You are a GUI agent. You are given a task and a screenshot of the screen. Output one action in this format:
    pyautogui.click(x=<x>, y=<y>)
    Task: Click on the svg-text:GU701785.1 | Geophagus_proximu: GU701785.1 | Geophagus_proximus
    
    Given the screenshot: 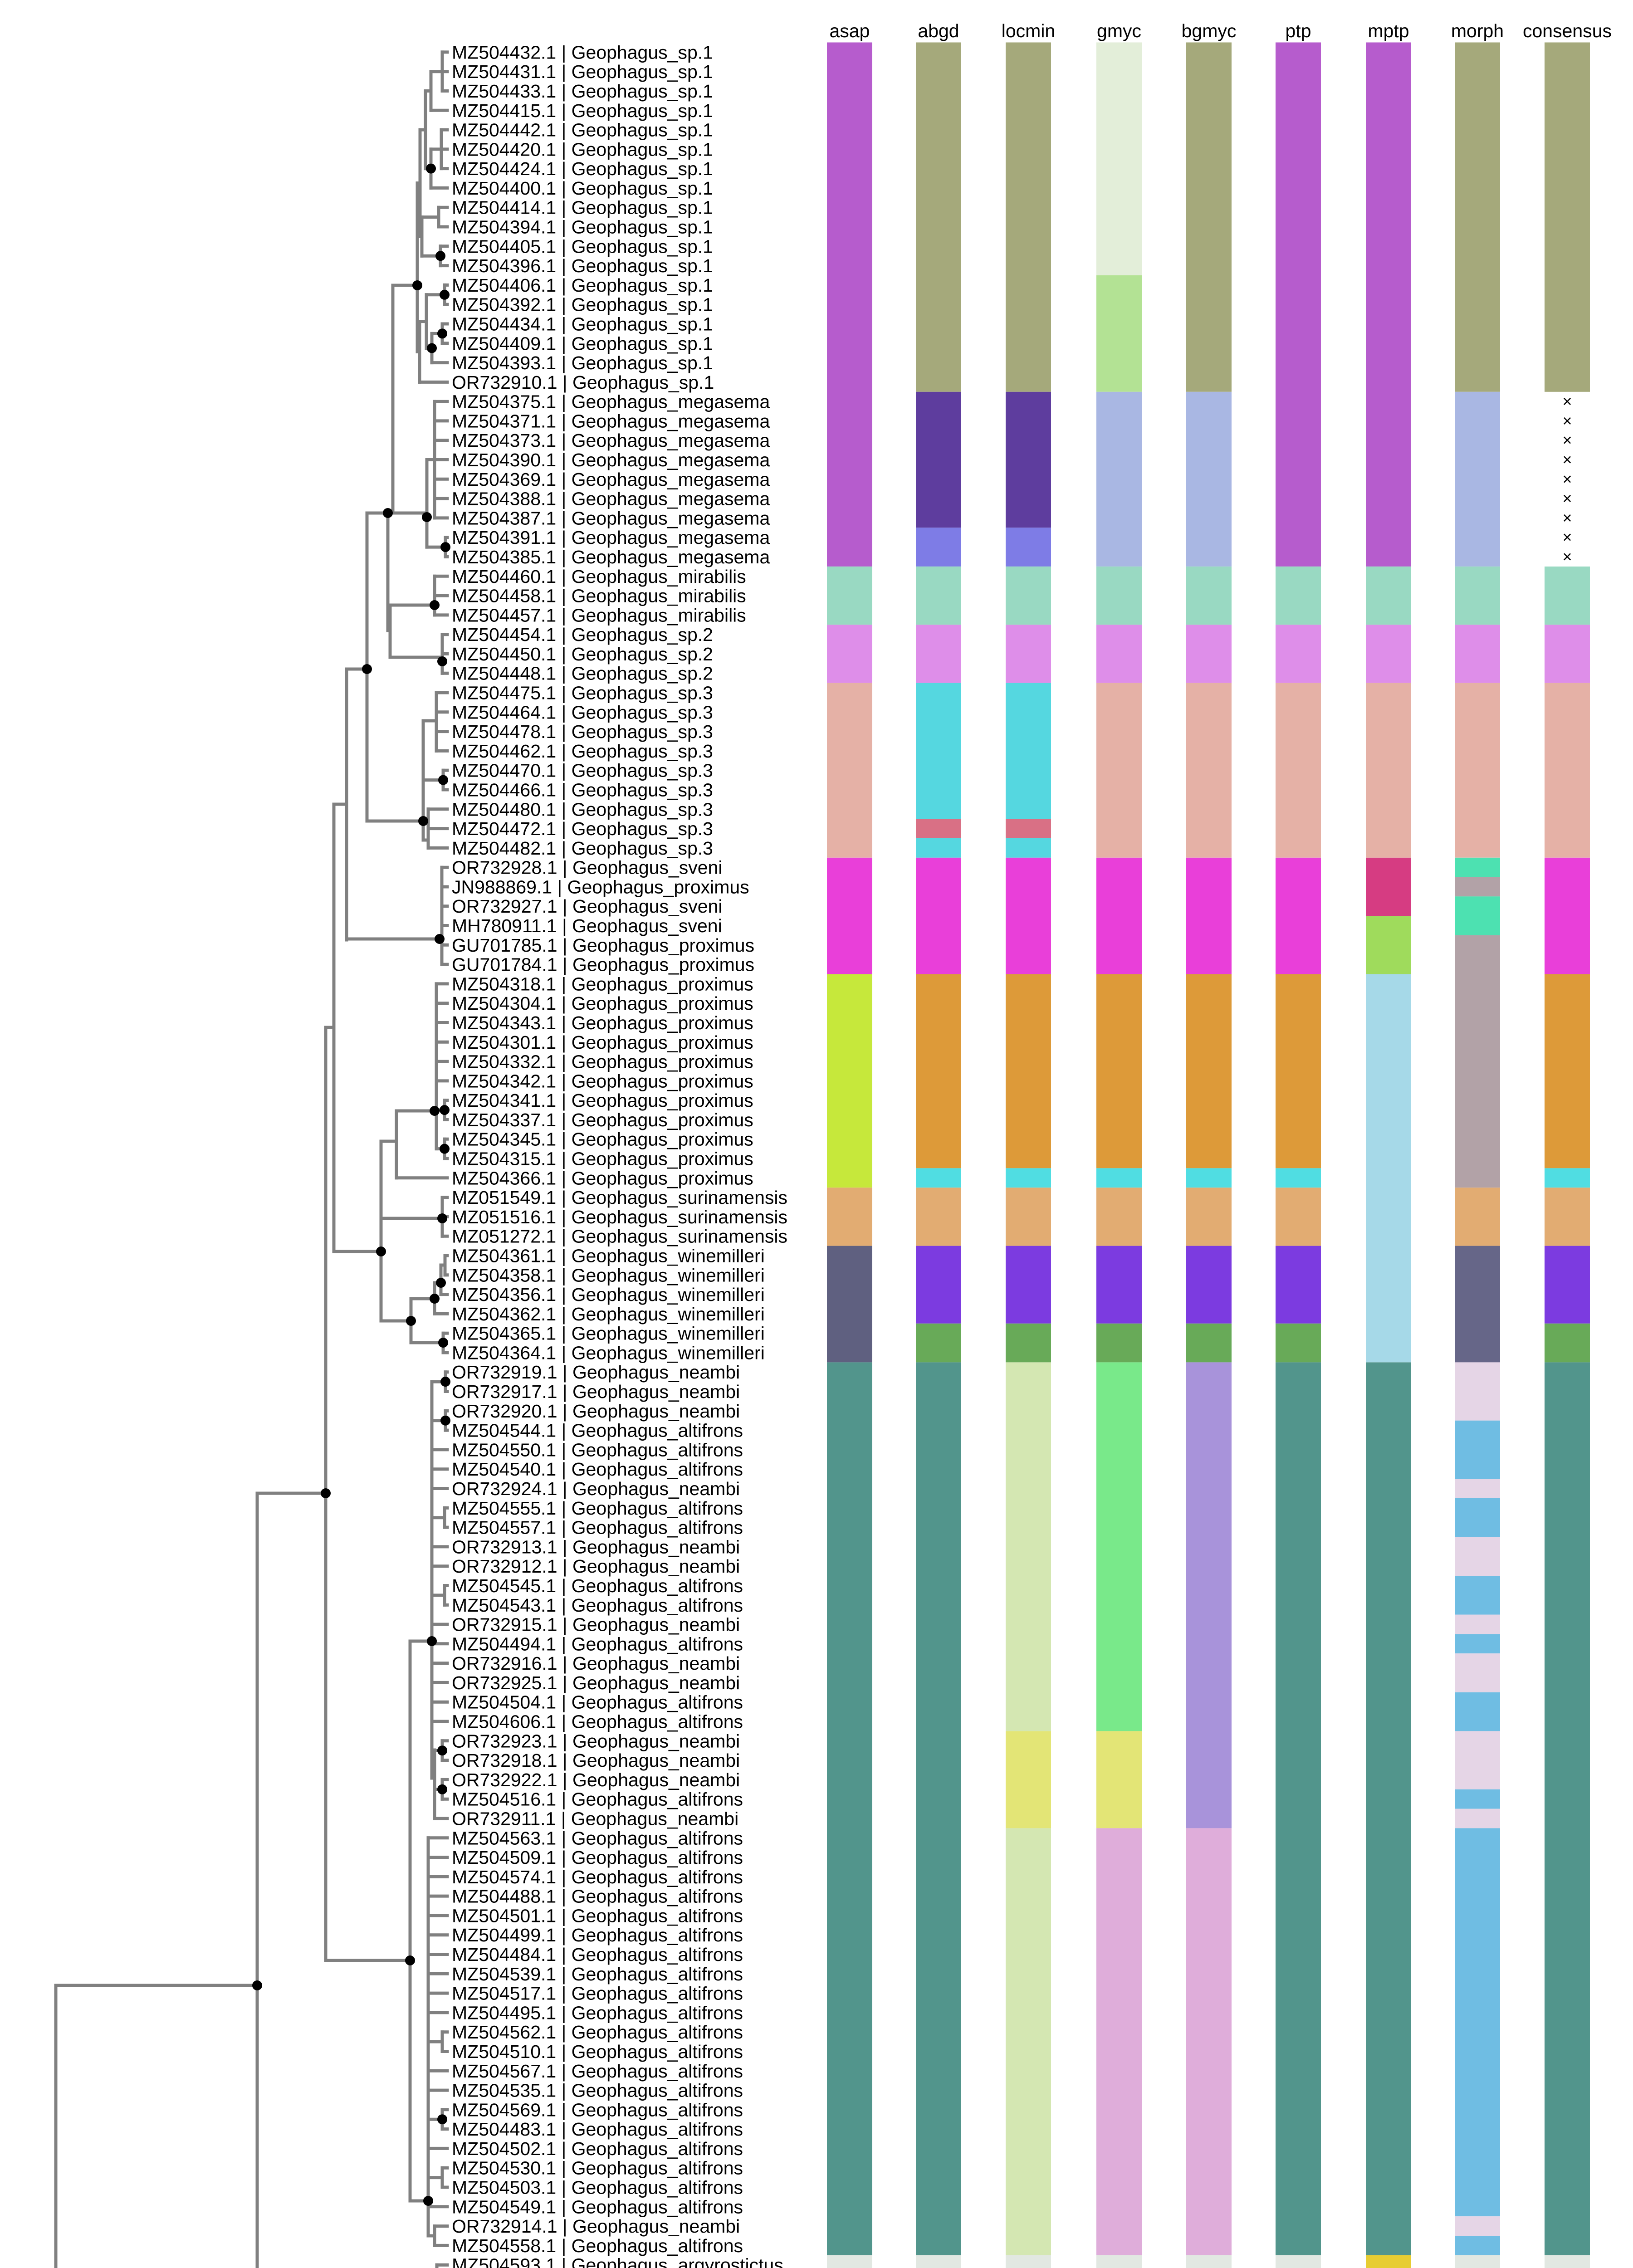 What is the action you would take?
    pyautogui.click(x=603, y=946)
    